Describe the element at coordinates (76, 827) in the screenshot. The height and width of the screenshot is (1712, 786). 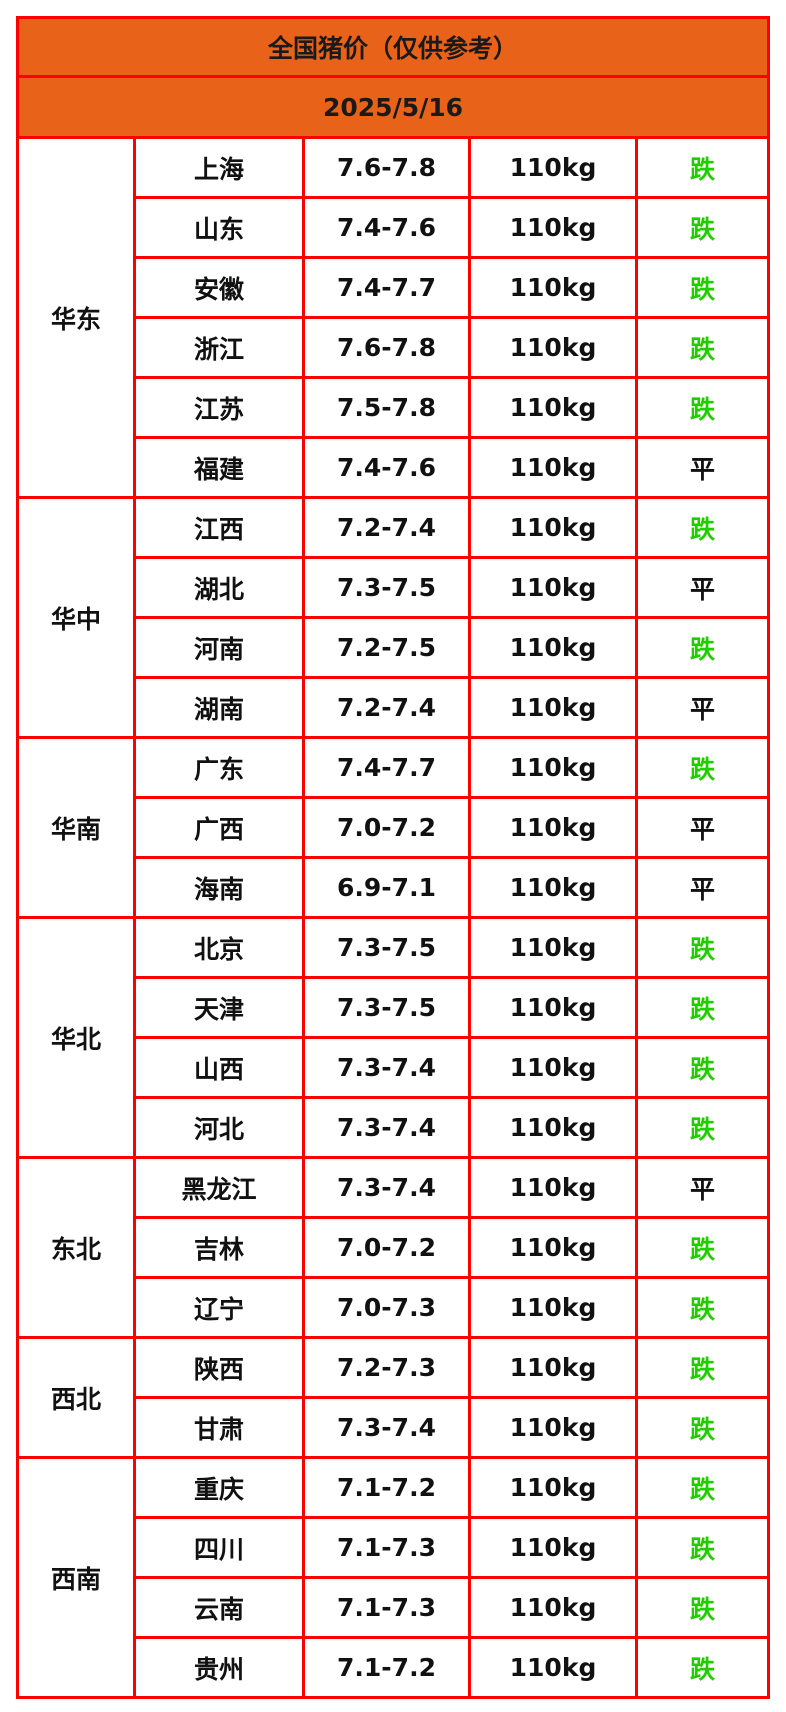
I see `region-cell: 华南` at that location.